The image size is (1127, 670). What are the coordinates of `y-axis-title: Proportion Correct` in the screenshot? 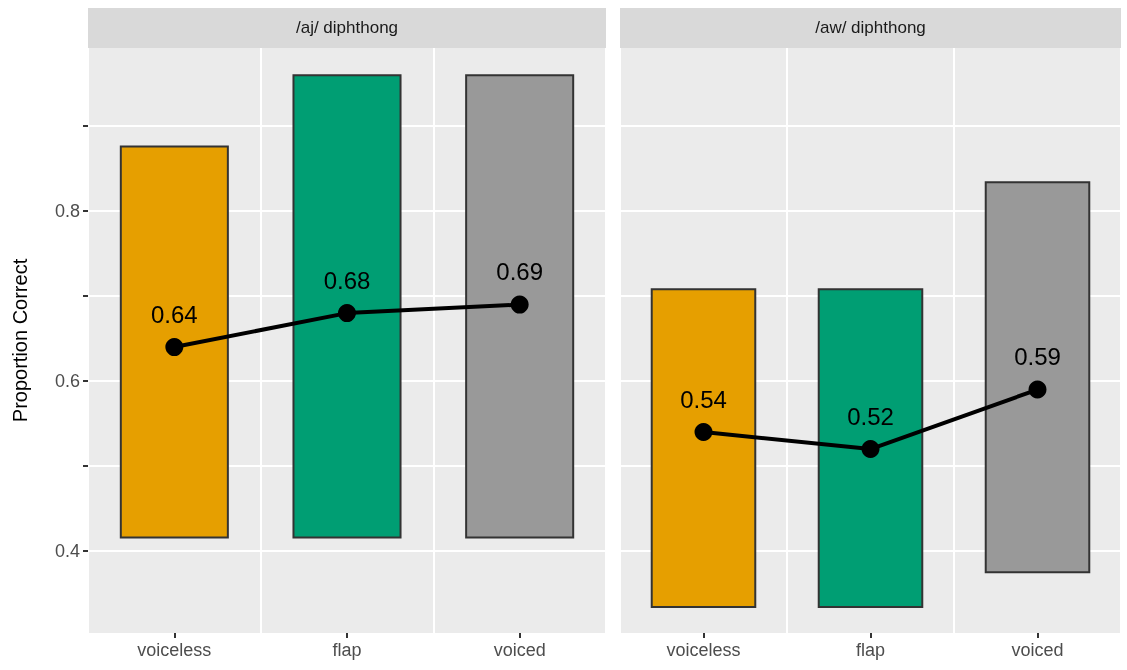 It's located at (20, 340).